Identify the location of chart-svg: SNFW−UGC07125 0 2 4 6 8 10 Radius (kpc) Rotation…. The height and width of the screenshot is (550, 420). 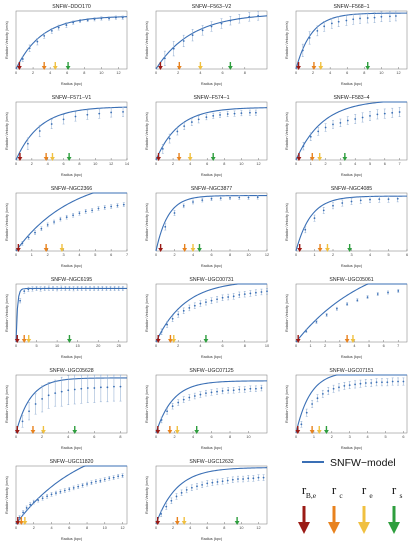
(206, 409).